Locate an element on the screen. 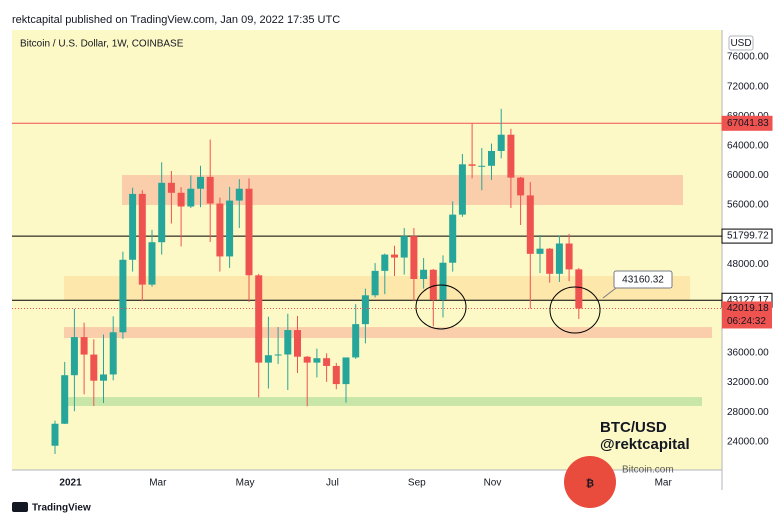  callout-arrow is located at coordinates (609, 293).